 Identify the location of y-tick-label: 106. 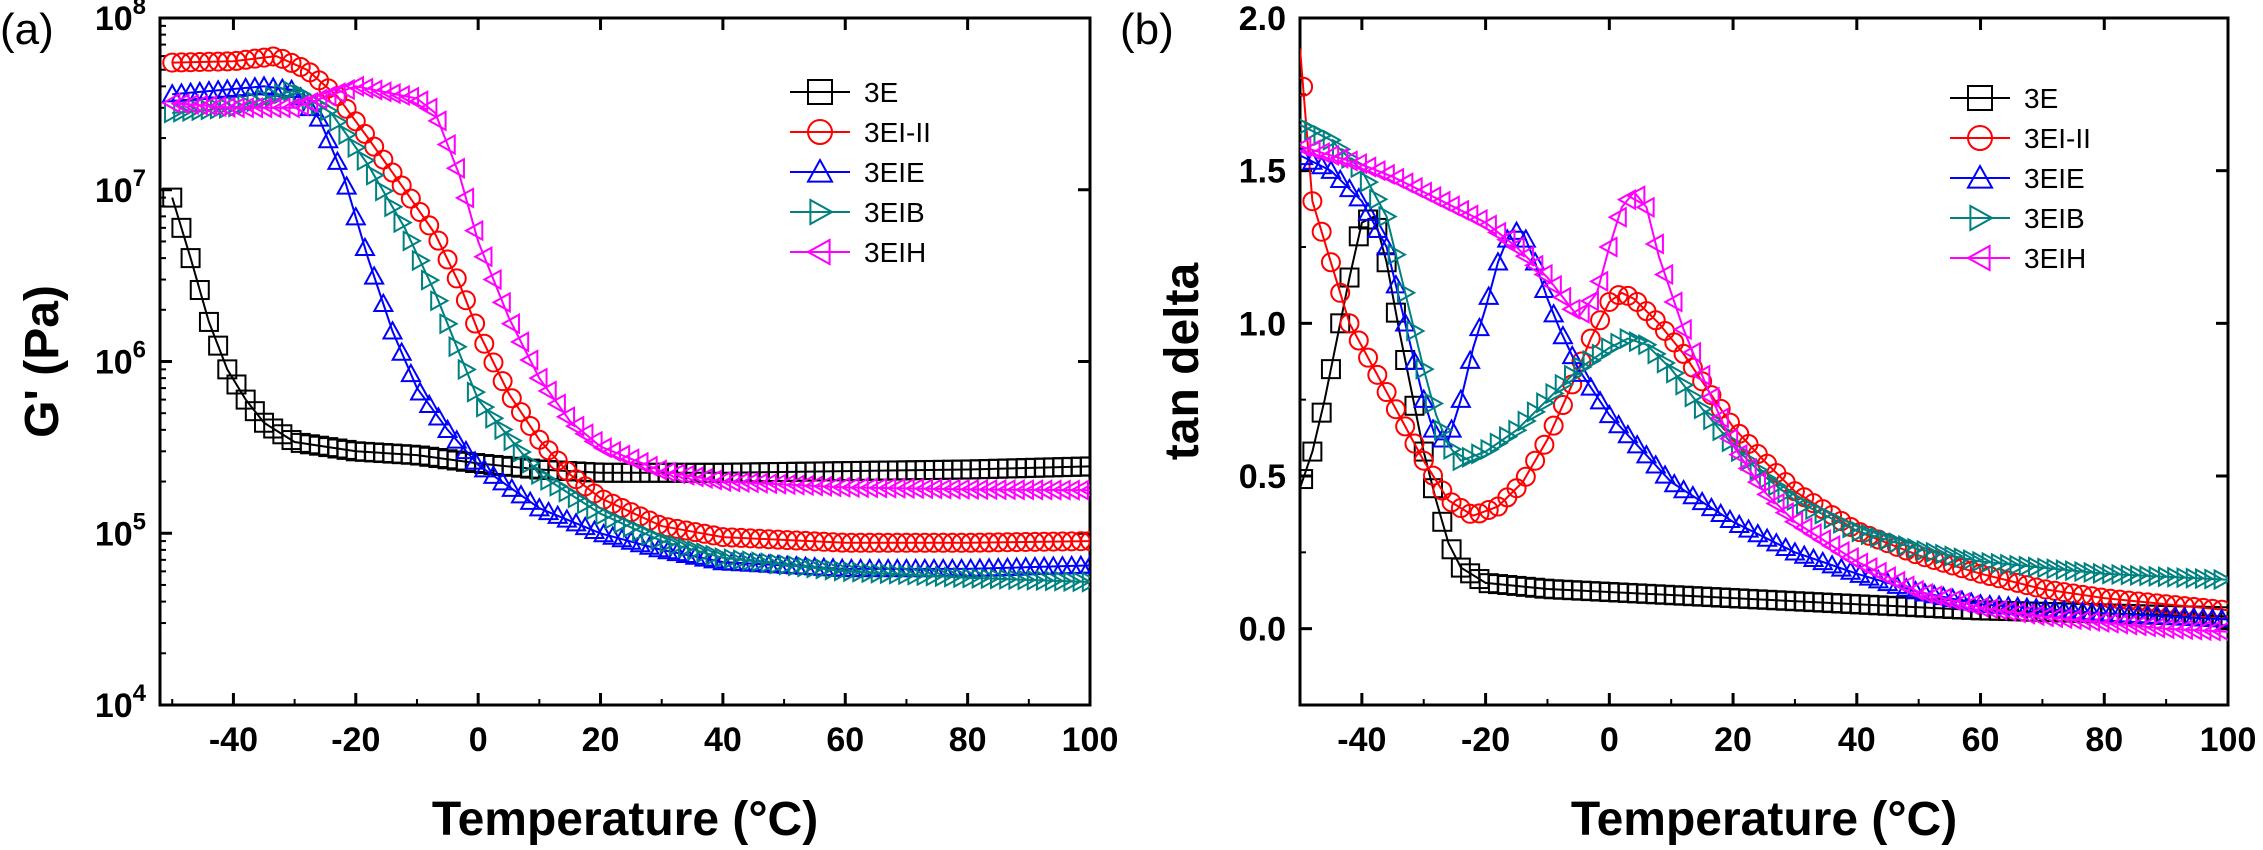
(120, 359).